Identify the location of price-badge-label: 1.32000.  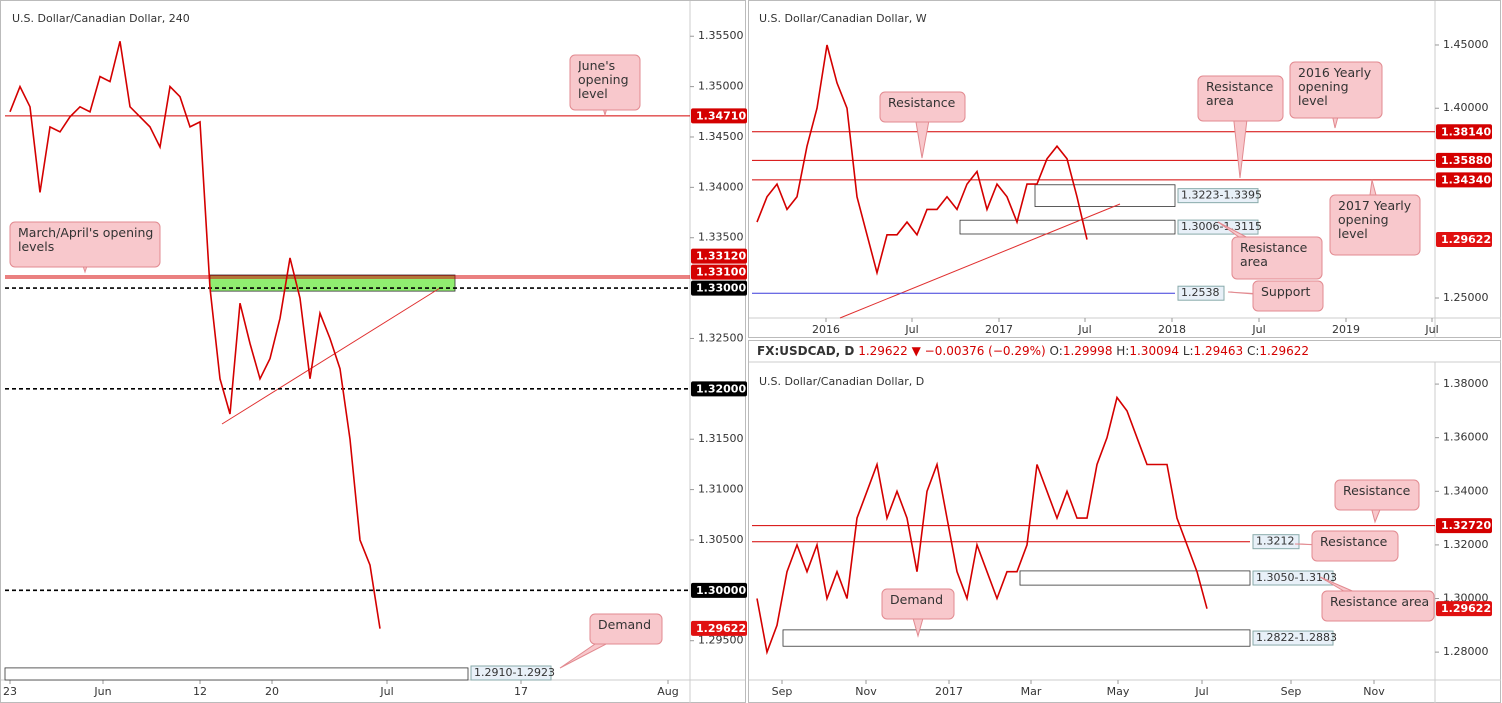
(721, 388).